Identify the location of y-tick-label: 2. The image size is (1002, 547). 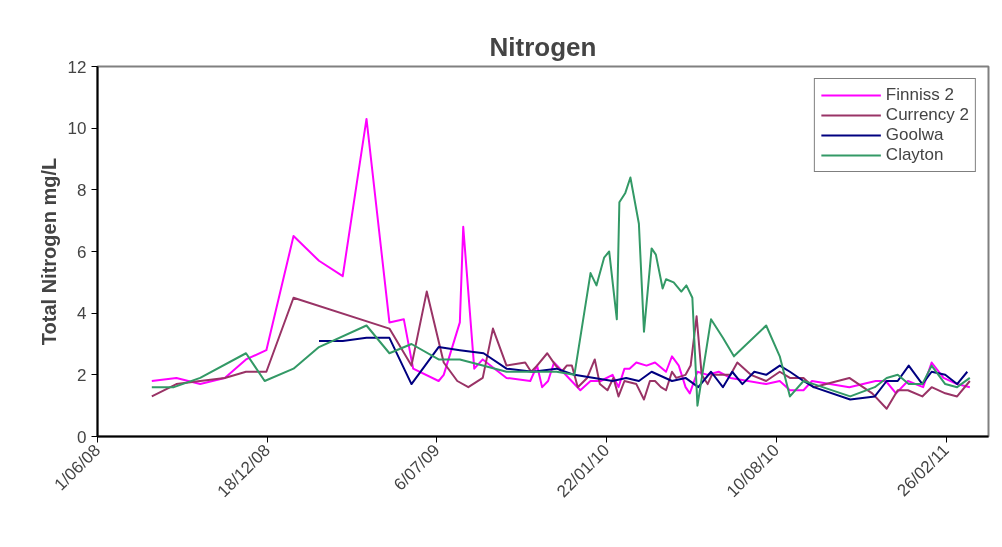
(82, 375).